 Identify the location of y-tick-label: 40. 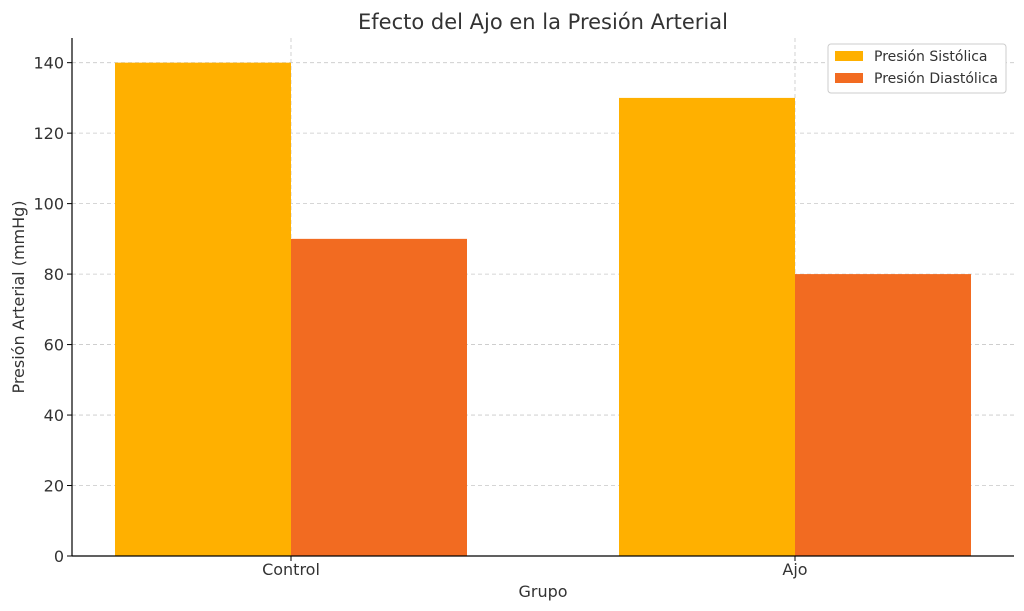
(54, 415).